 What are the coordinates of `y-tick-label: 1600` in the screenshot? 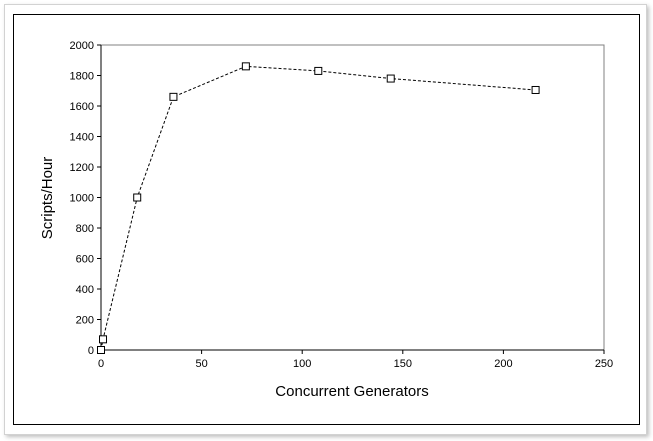 It's located at (82, 107).